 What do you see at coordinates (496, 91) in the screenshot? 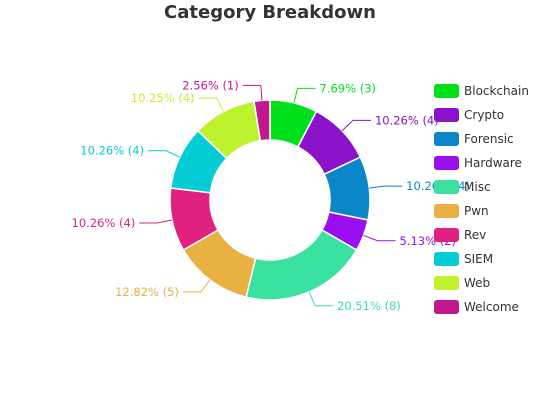
I see `legend-label-blockchain: Blockchain` at bounding box center [496, 91].